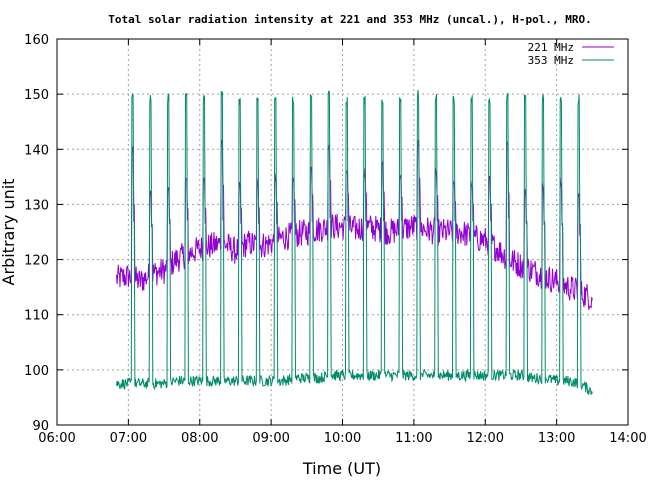  I want to click on x-axis-label: Time (UT), so click(341, 468).